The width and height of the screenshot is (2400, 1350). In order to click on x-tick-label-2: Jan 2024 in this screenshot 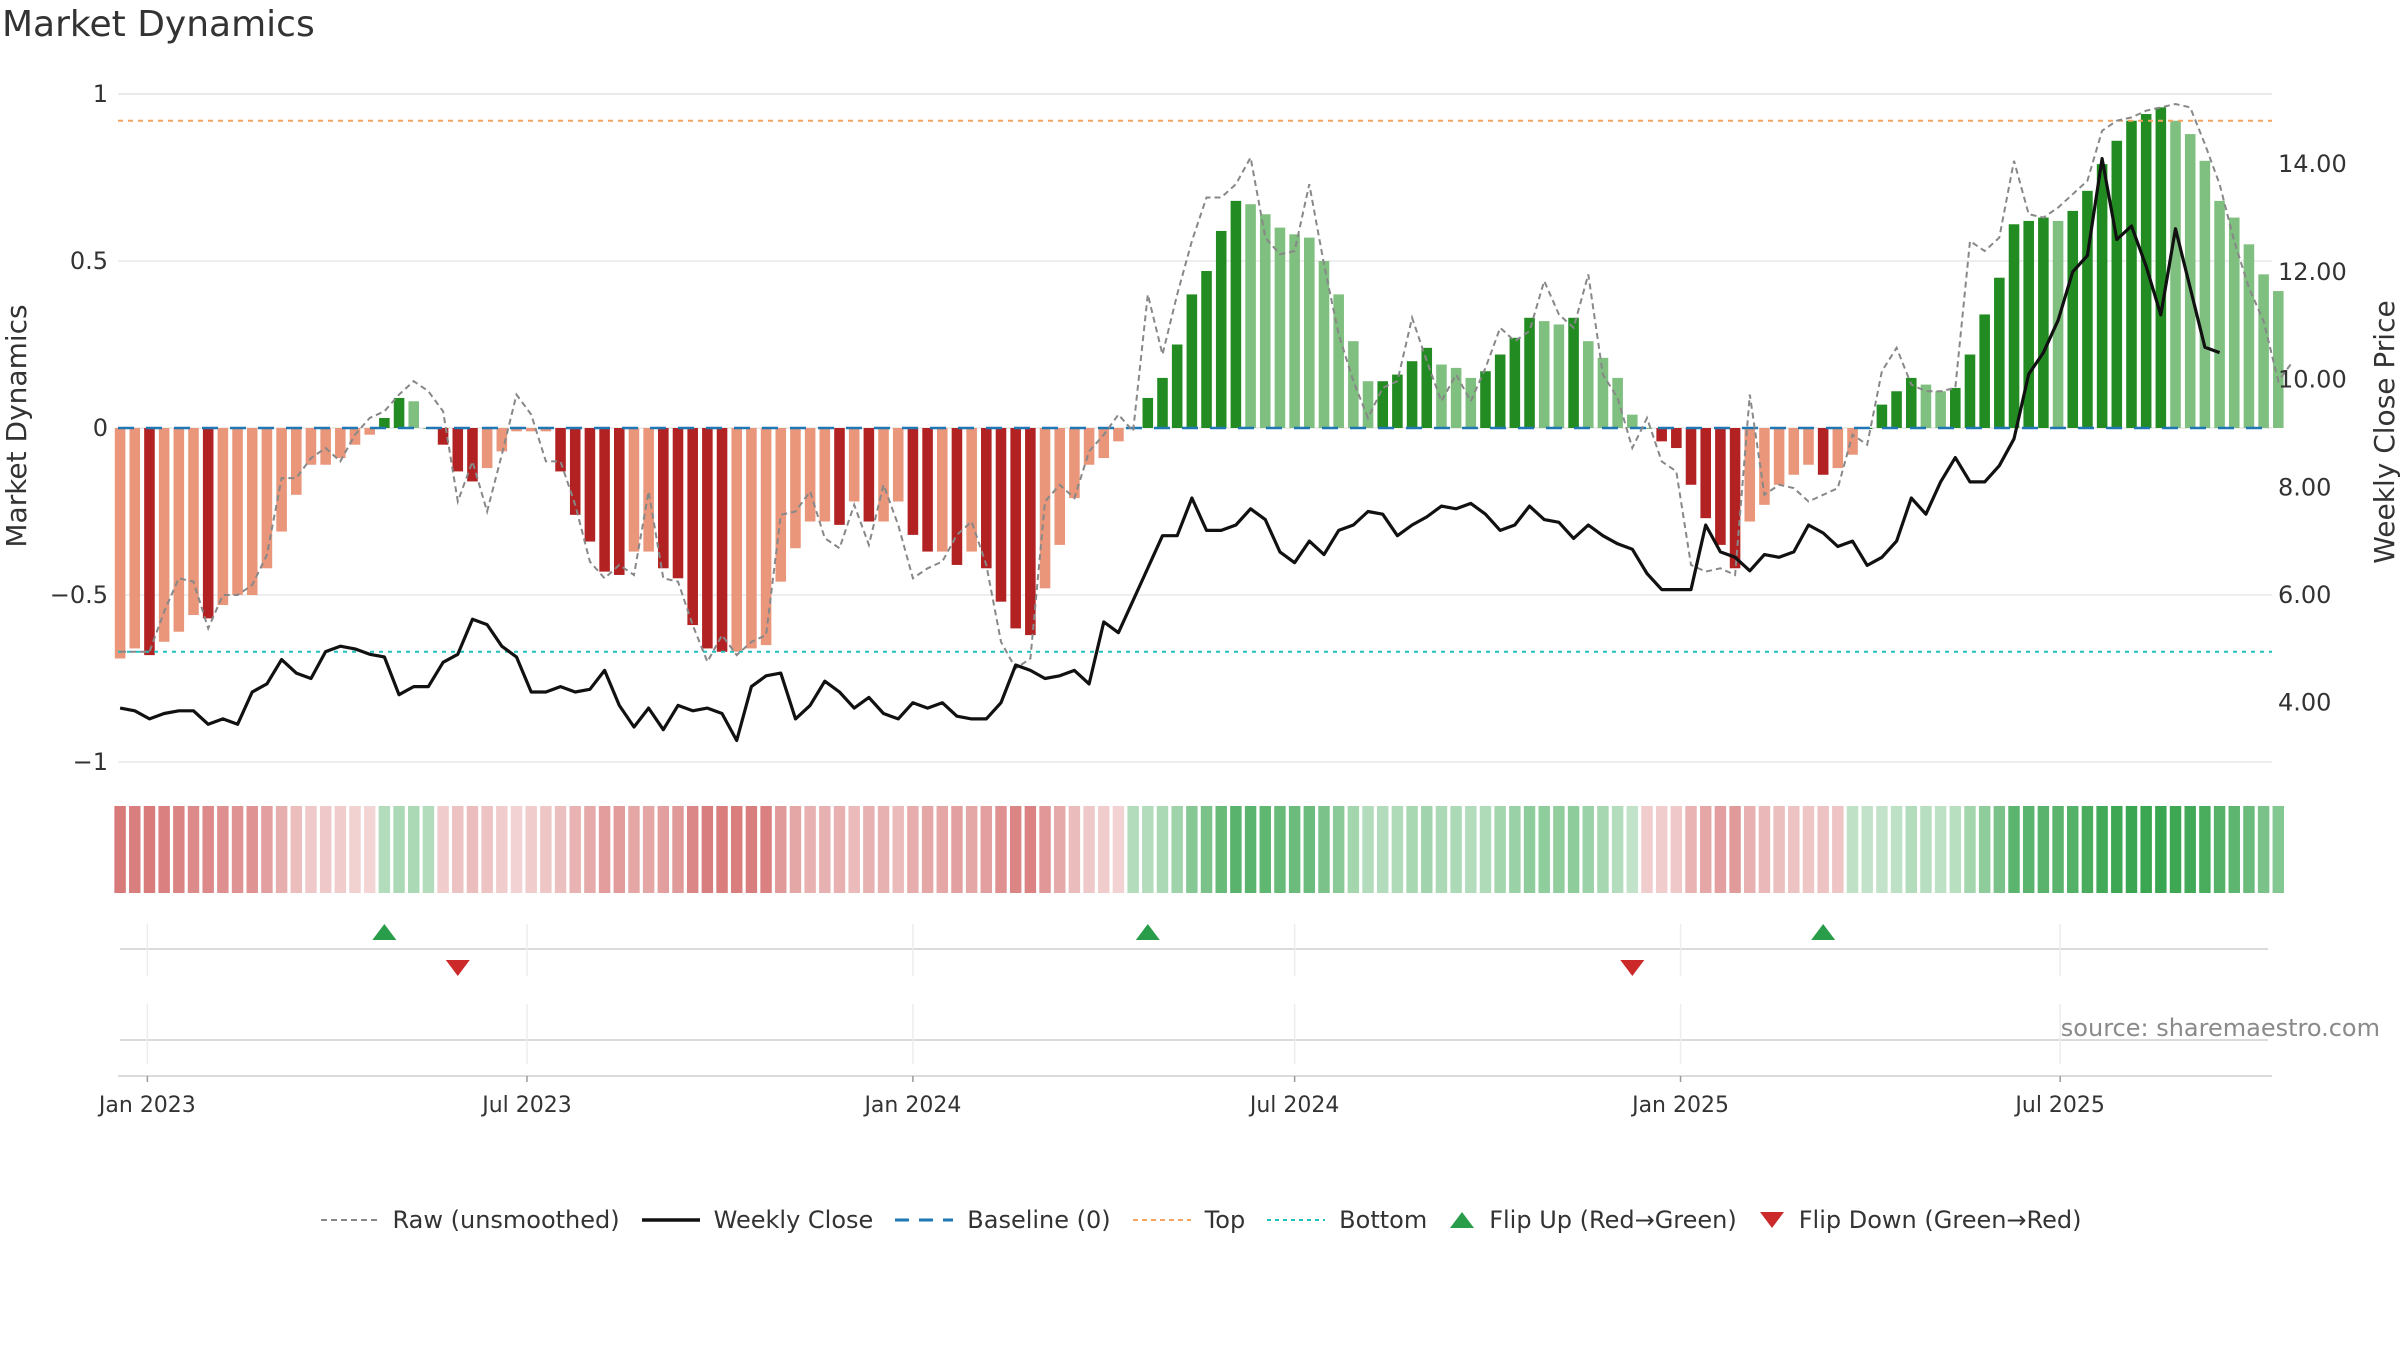, I will do `click(911, 1105)`.